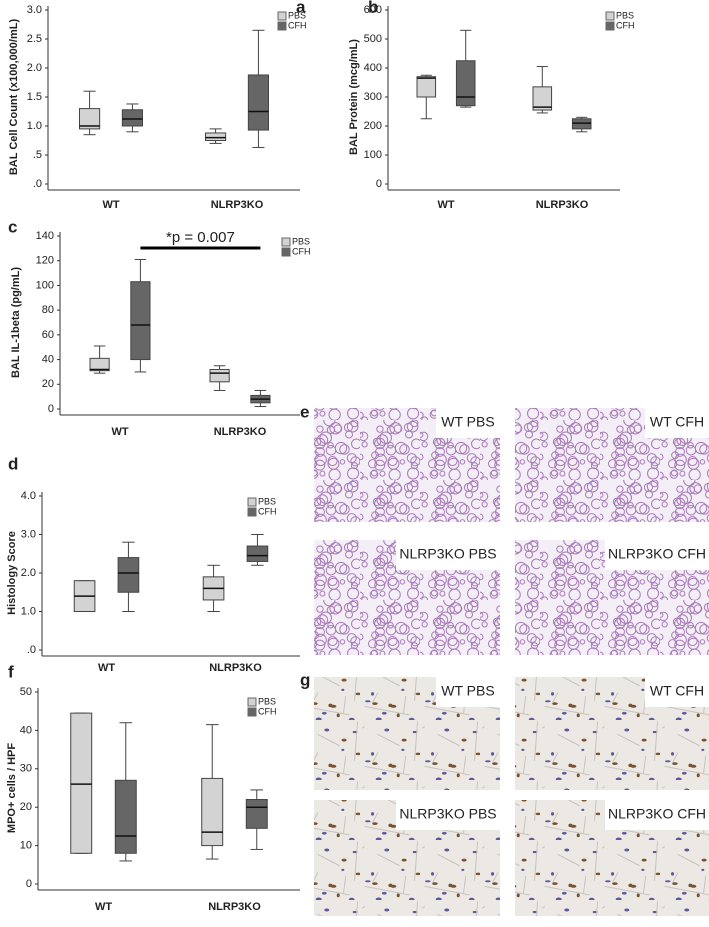  I want to click on y-tick-label: 80, so click(48, 310).